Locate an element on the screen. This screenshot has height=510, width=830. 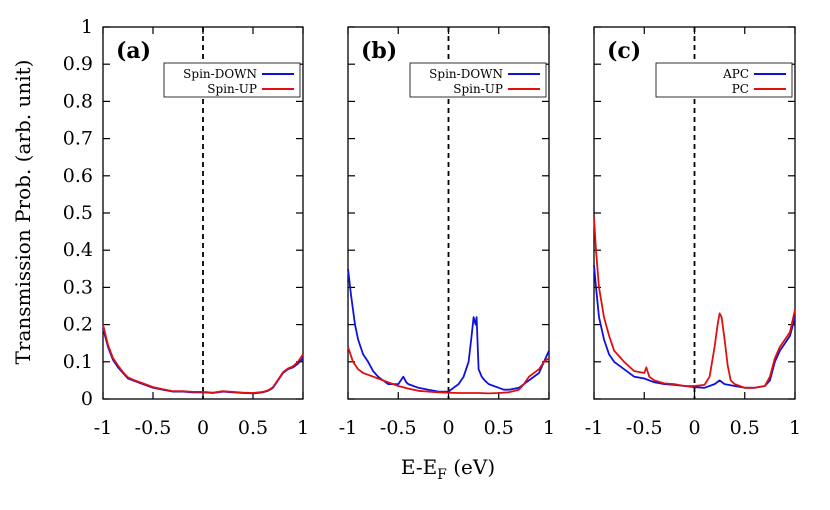
series-line-spin-down is located at coordinates (448, 330).